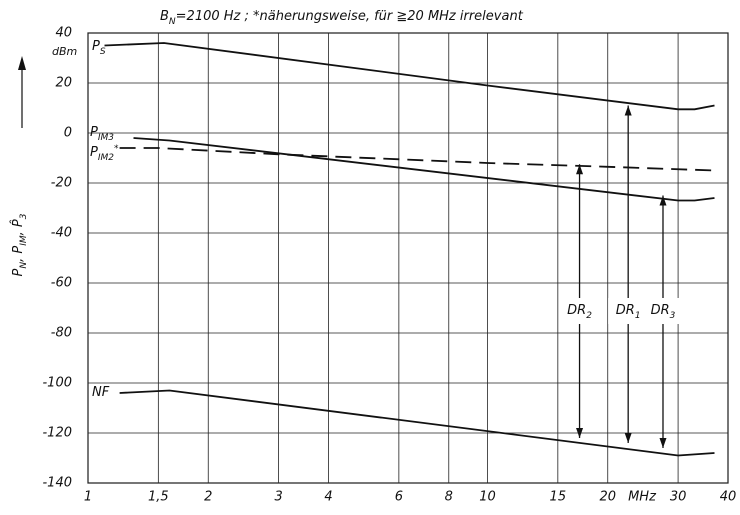 The height and width of the screenshot is (515, 740). I want to click on subscript: S, so click(103, 52).